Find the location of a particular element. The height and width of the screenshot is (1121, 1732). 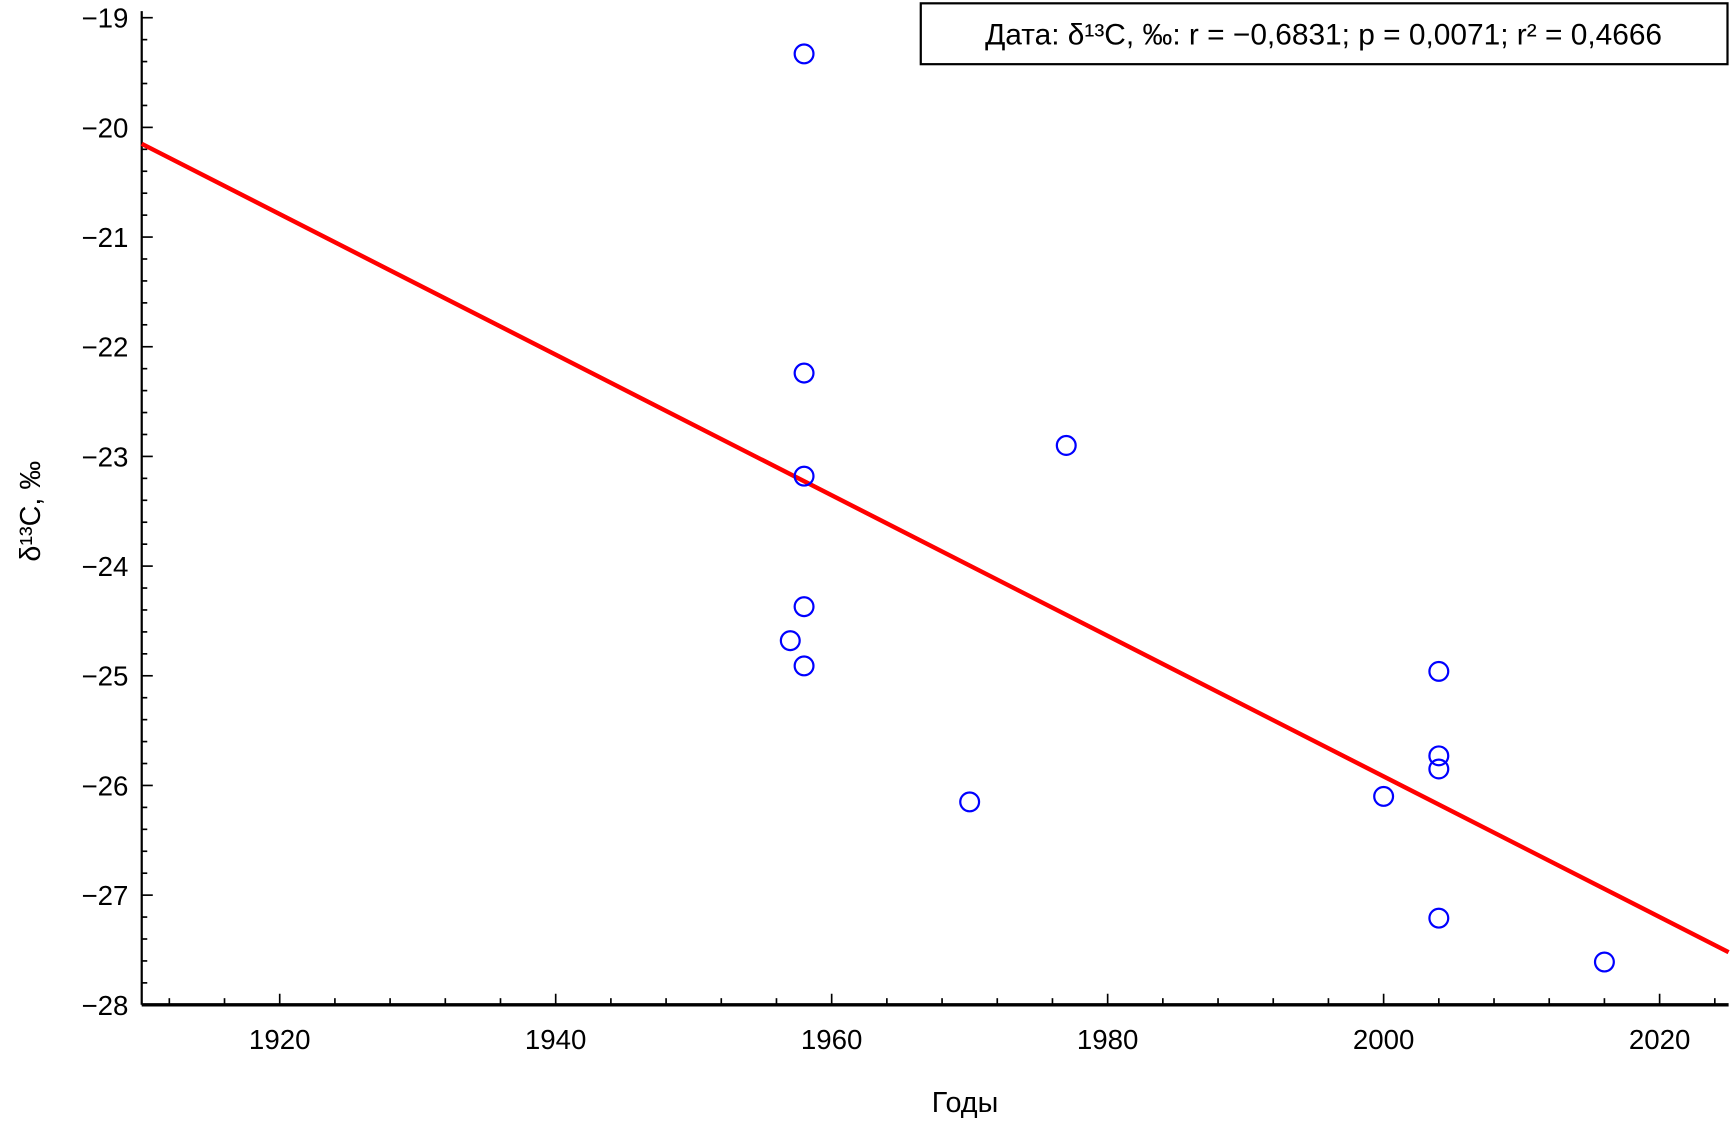

y-tick-label: −20 is located at coordinates (105, 127).